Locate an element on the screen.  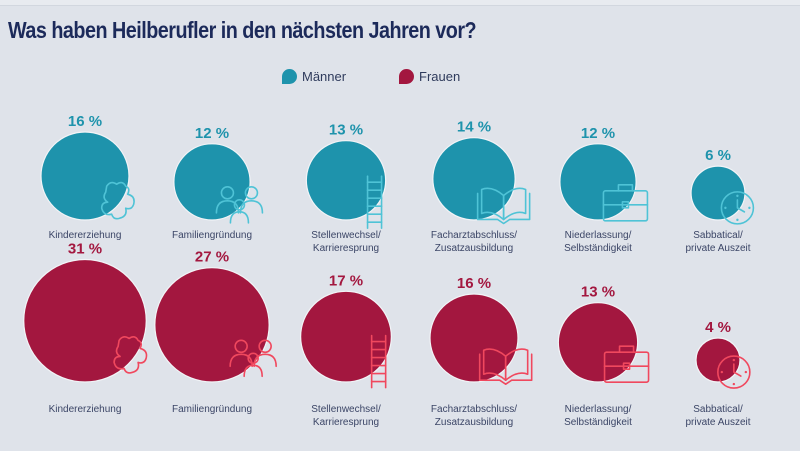
bubble-group-maenner-3: 14 % Facharztabschluss/Zusatzausbildung is located at coordinates (481, 186).